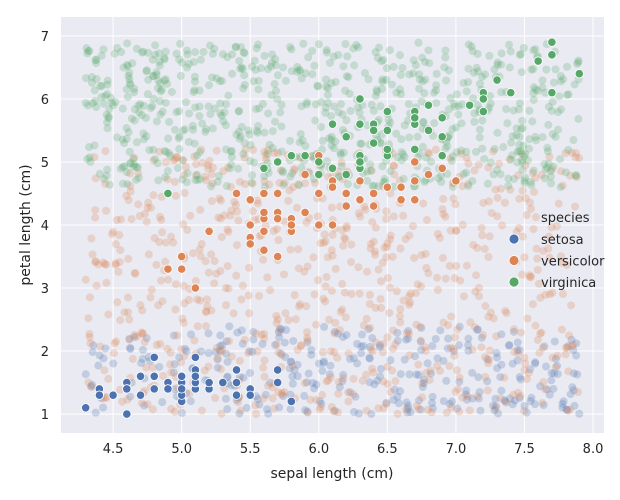 The image size is (620, 500). What do you see at coordinates (168, 193) in the screenshot?
I see `point-virginica` at bounding box center [168, 193].